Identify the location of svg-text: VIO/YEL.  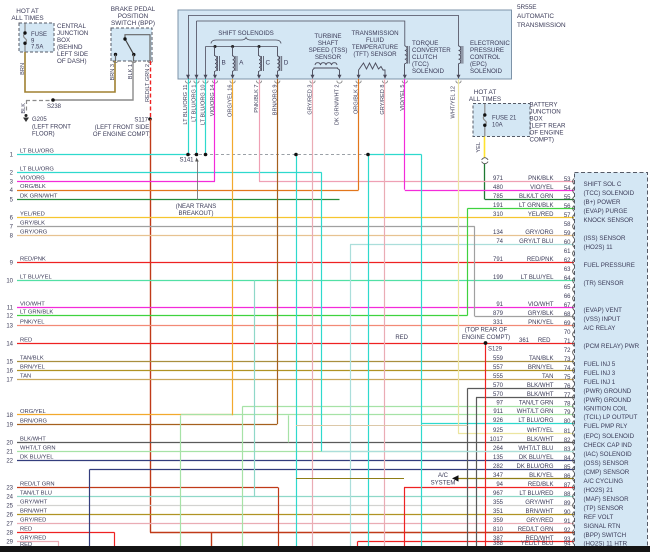
(542, 188).